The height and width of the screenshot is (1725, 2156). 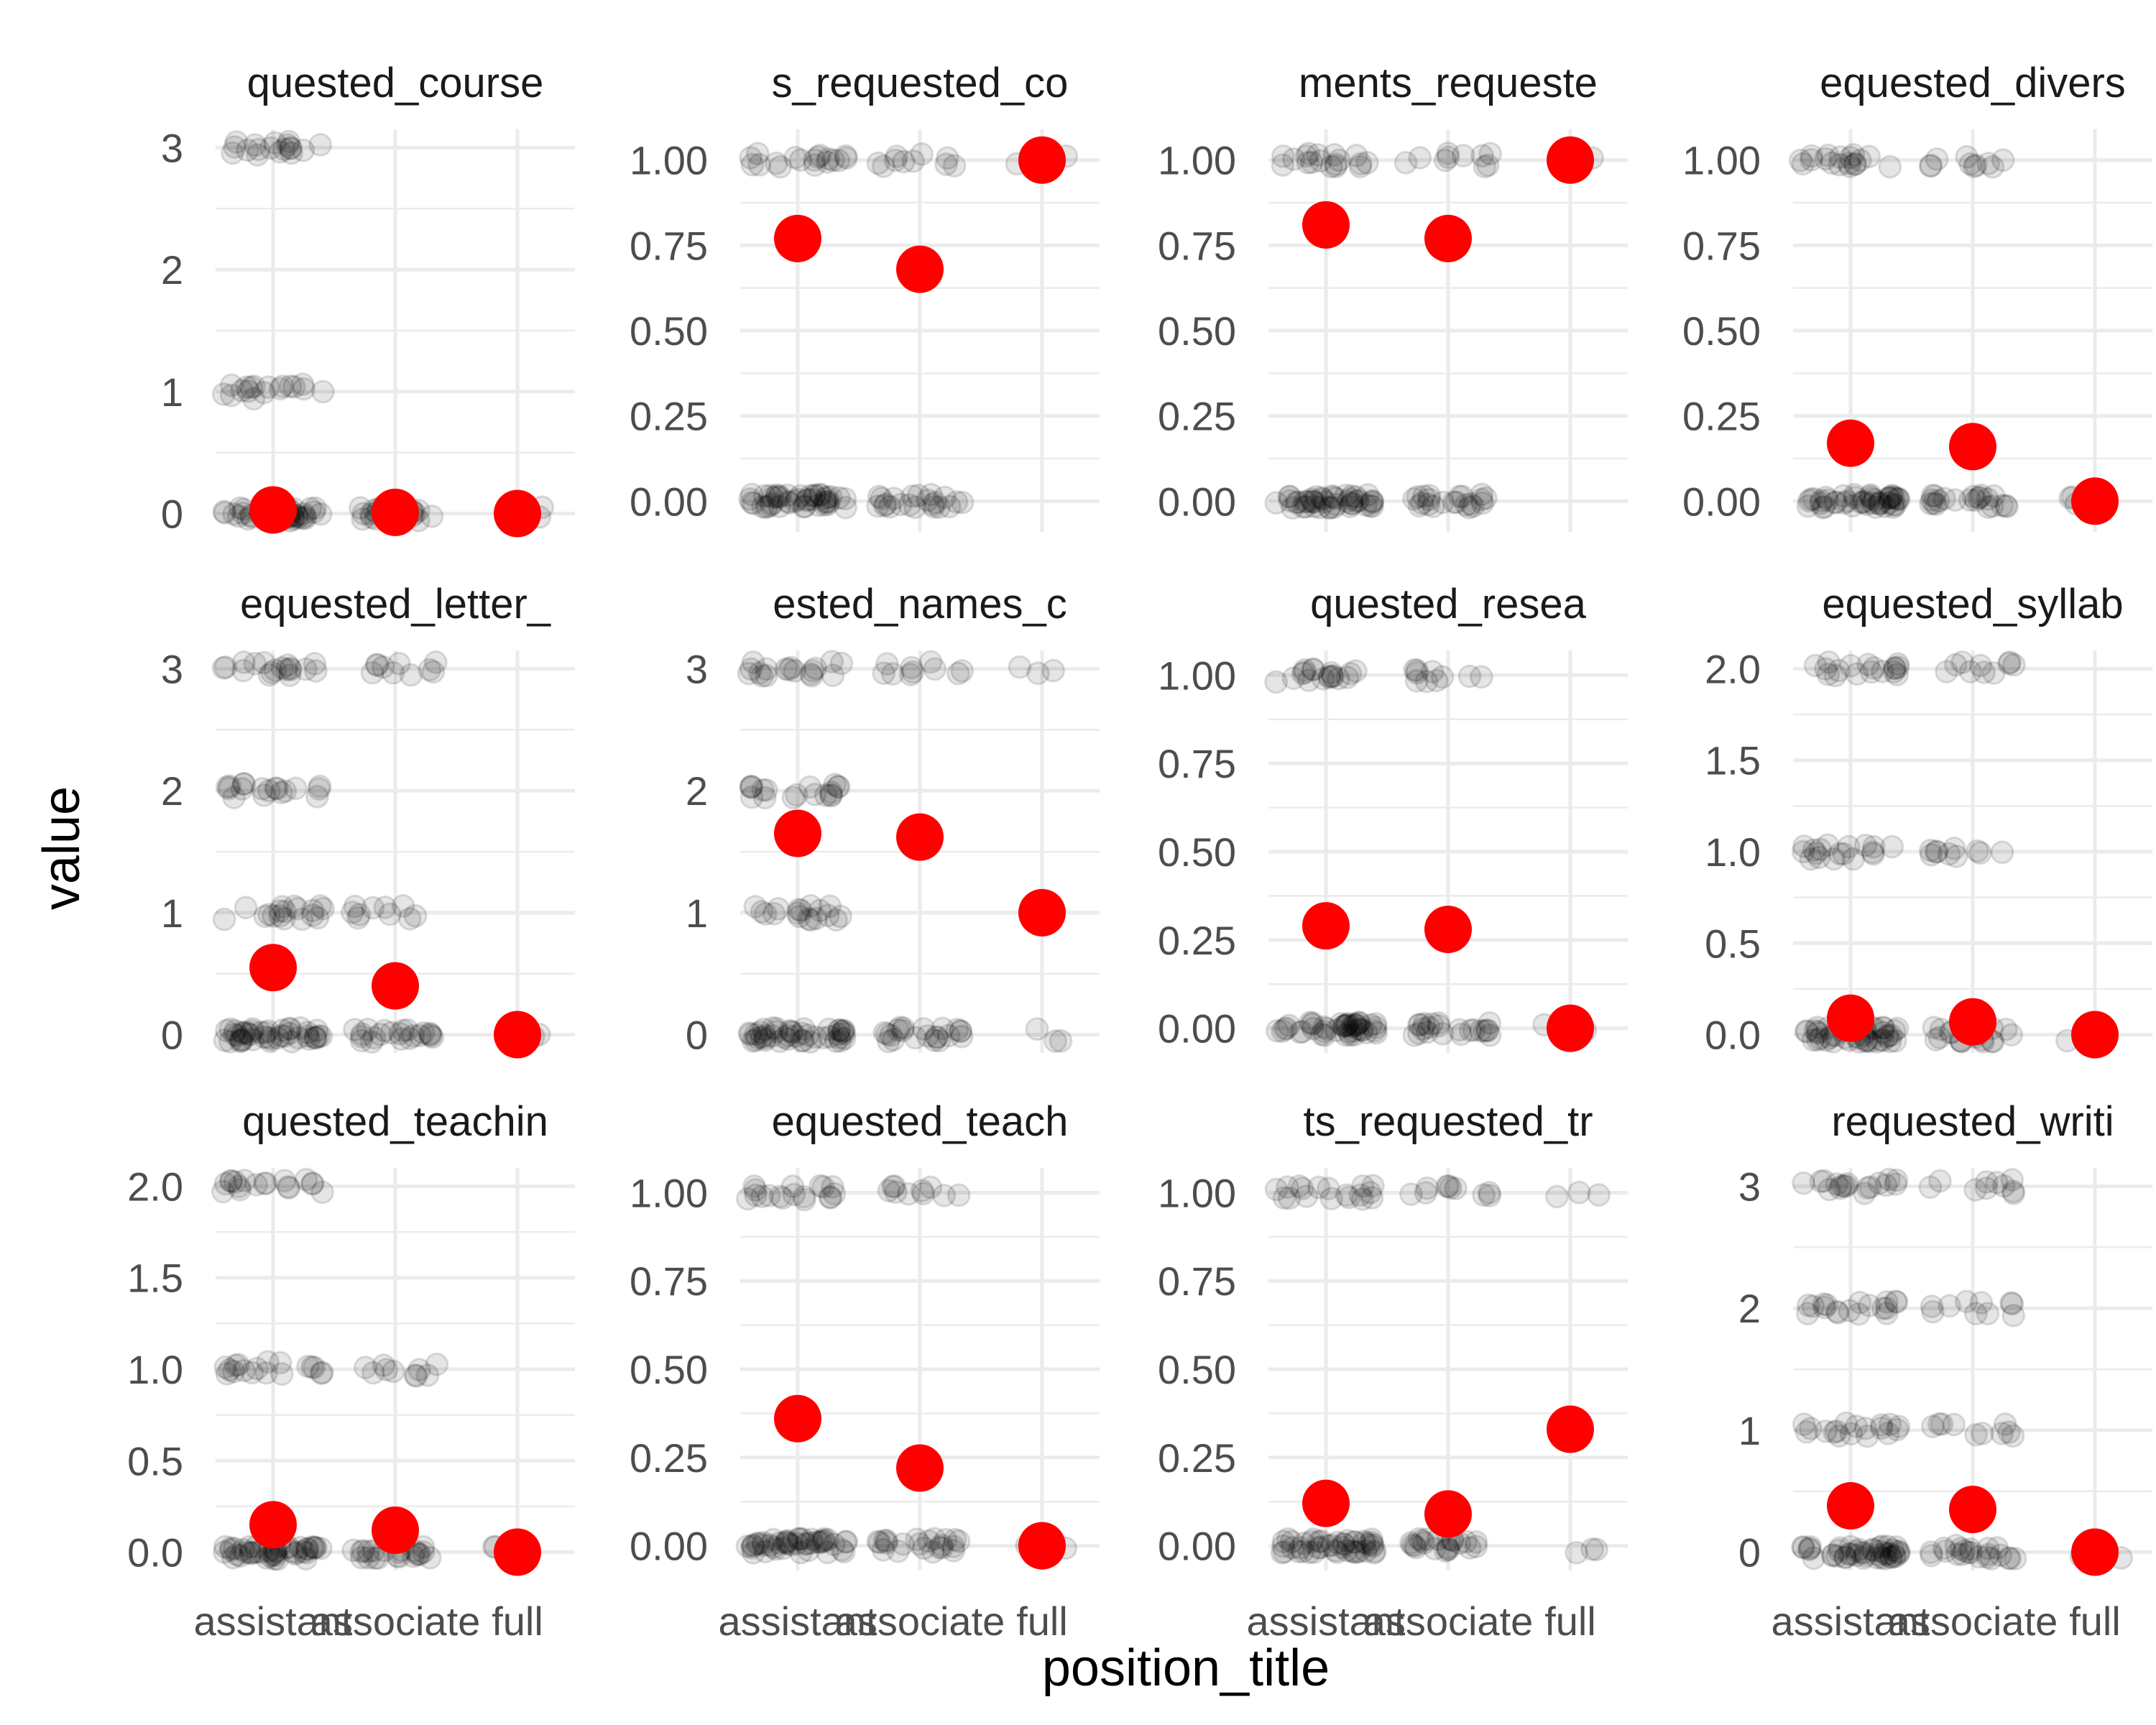 What do you see at coordinates (697, 913) in the screenshot?
I see `y-tick-label: 1` at bounding box center [697, 913].